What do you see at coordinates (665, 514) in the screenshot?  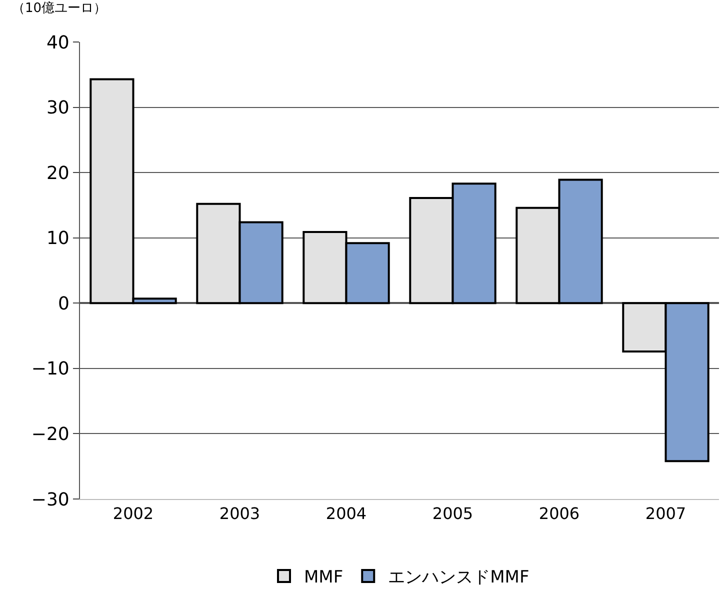 I see `x-tick-label: 2007` at bounding box center [665, 514].